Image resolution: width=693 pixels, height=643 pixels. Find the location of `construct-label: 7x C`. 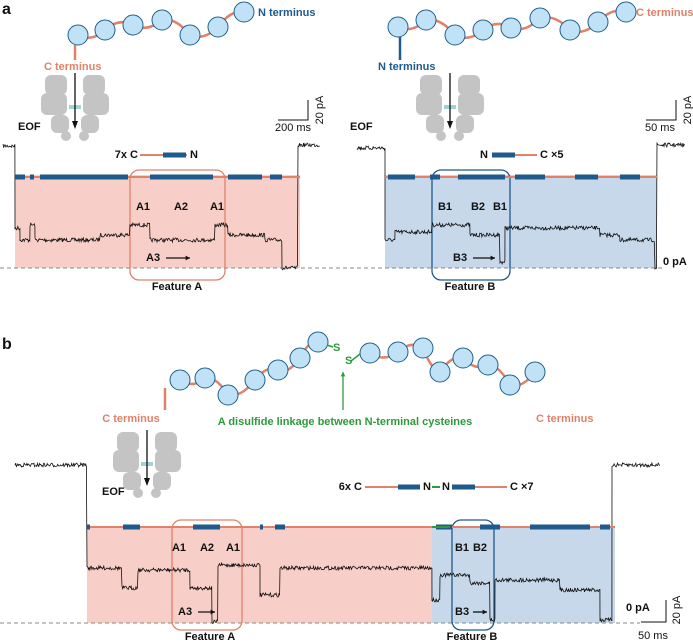

construct-label: 7x C is located at coordinates (126, 155).